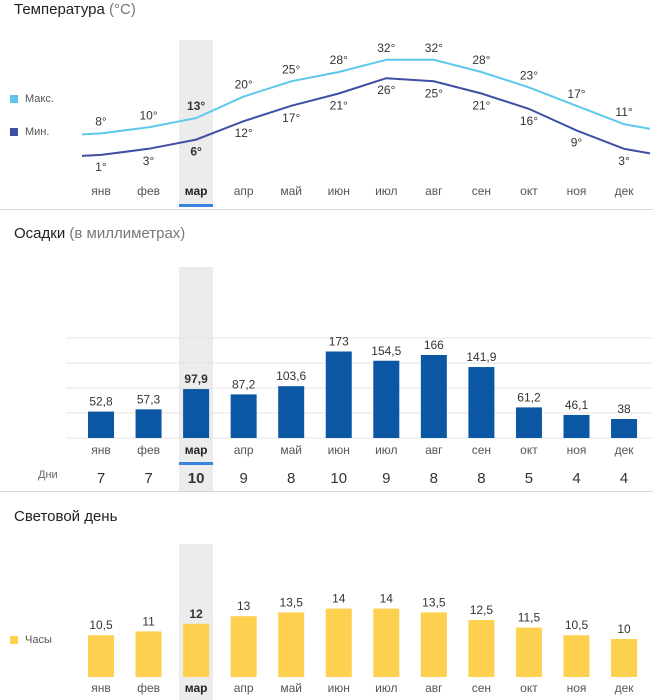 Image resolution: width=653 pixels, height=700 pixels. Describe the element at coordinates (244, 133) in the screenshot. I see `min-temp-label: 12°` at that location.